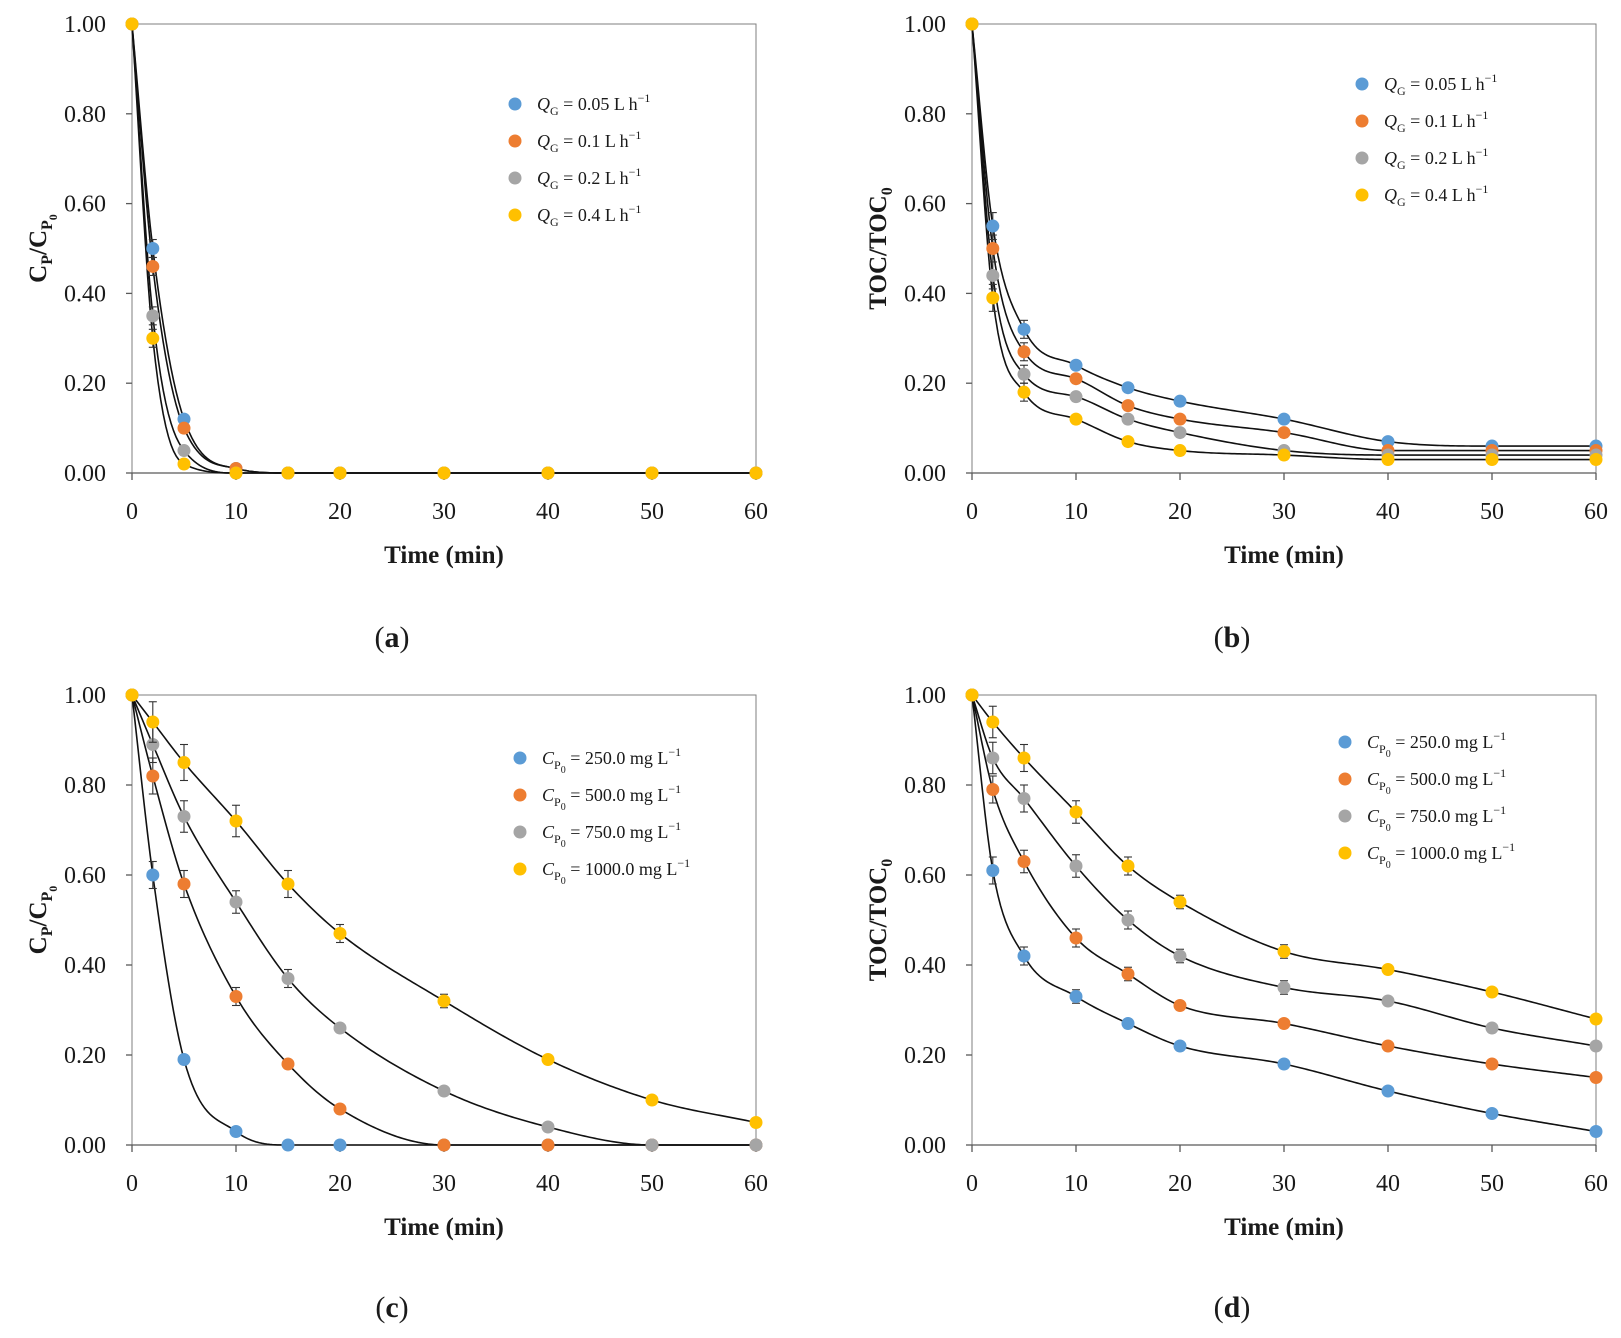  What do you see at coordinates (1441, 855) in the screenshot?
I see `legend-entry: CP0 = 1000.0 mg L−1` at bounding box center [1441, 855].